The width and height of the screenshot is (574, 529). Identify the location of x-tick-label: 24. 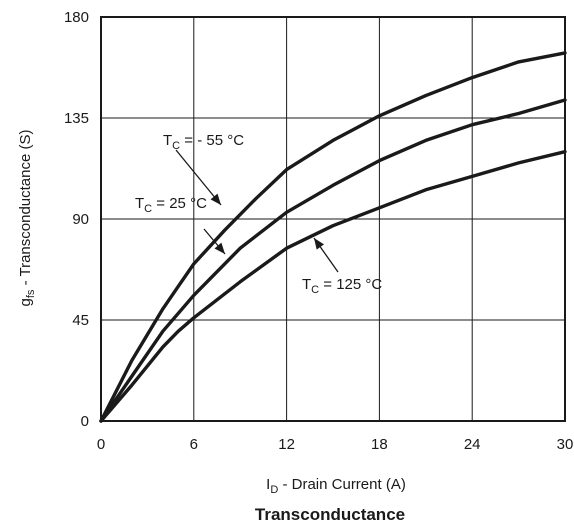
(472, 444).